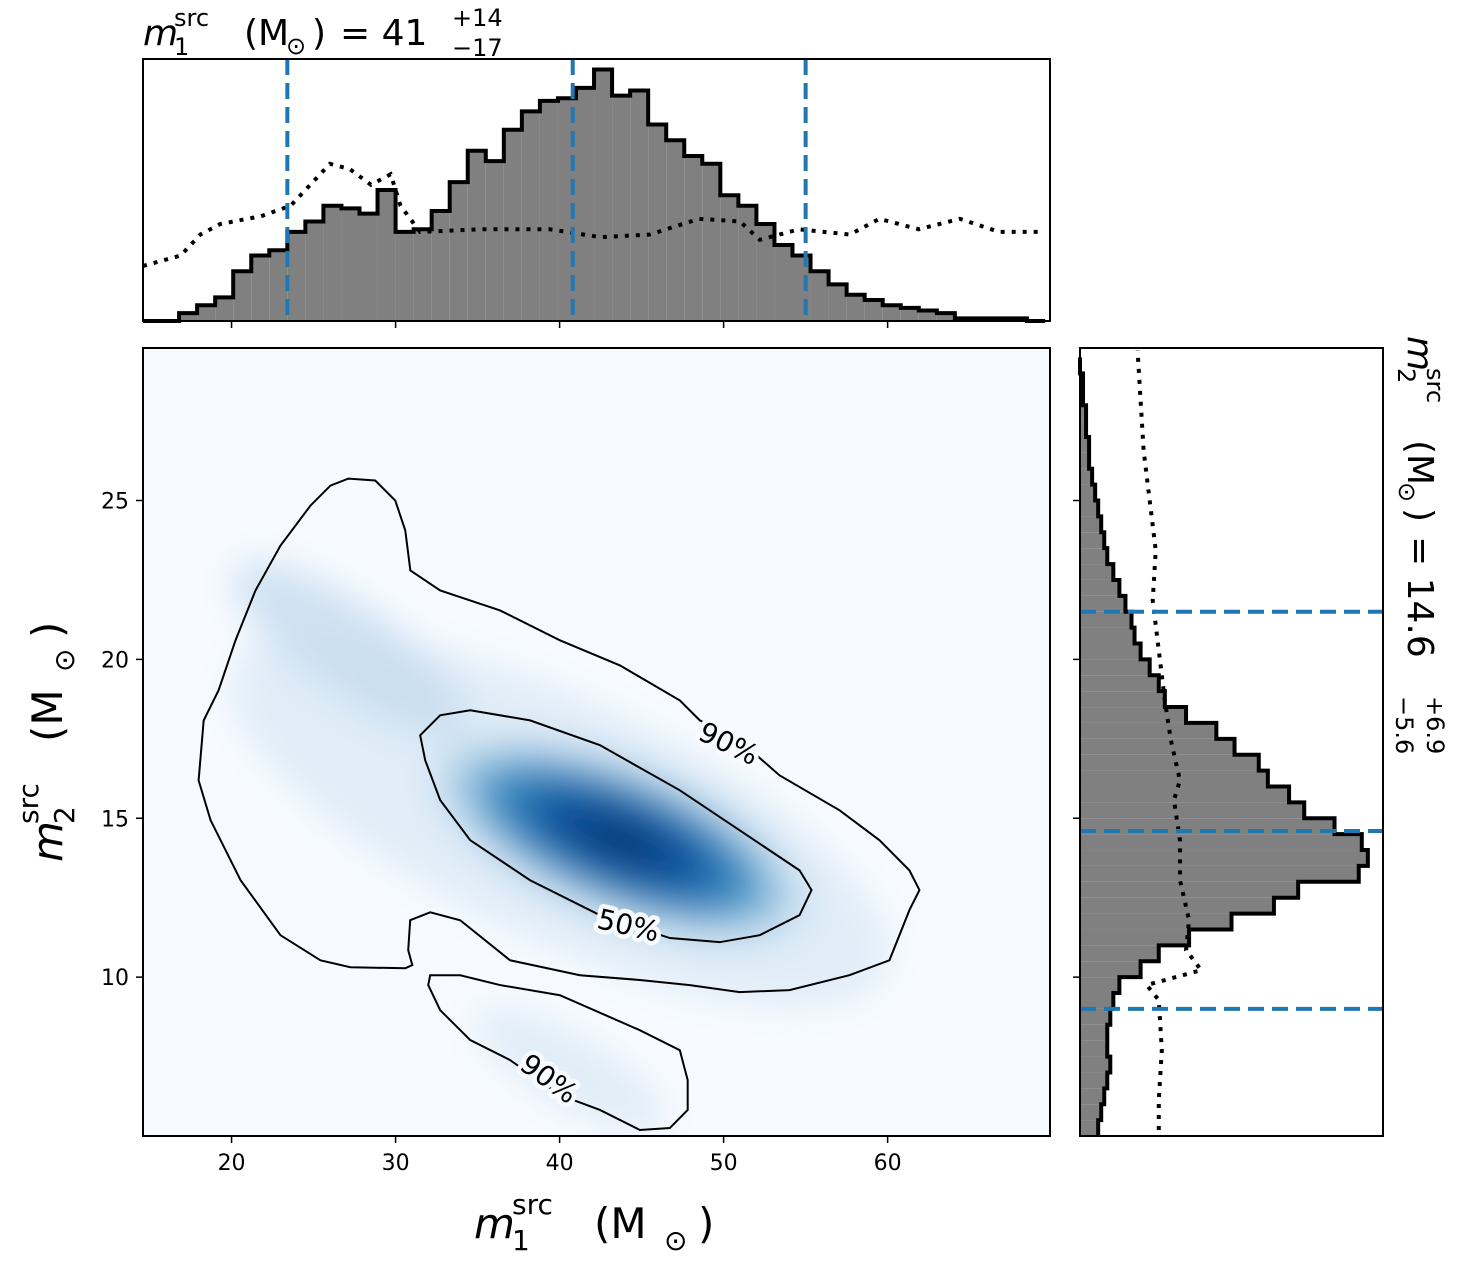 Image resolution: width=1472 pixels, height=1272 pixels. I want to click on title-plus: +14, so click(477, 18).